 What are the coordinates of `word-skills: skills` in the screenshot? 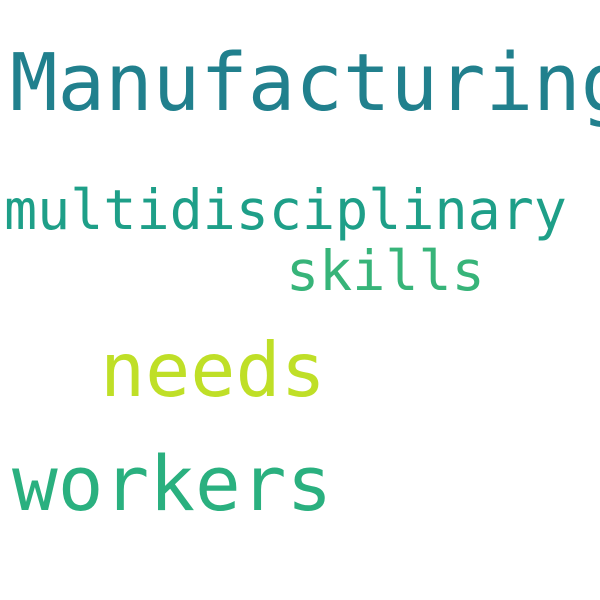 It's located at (385, 271).